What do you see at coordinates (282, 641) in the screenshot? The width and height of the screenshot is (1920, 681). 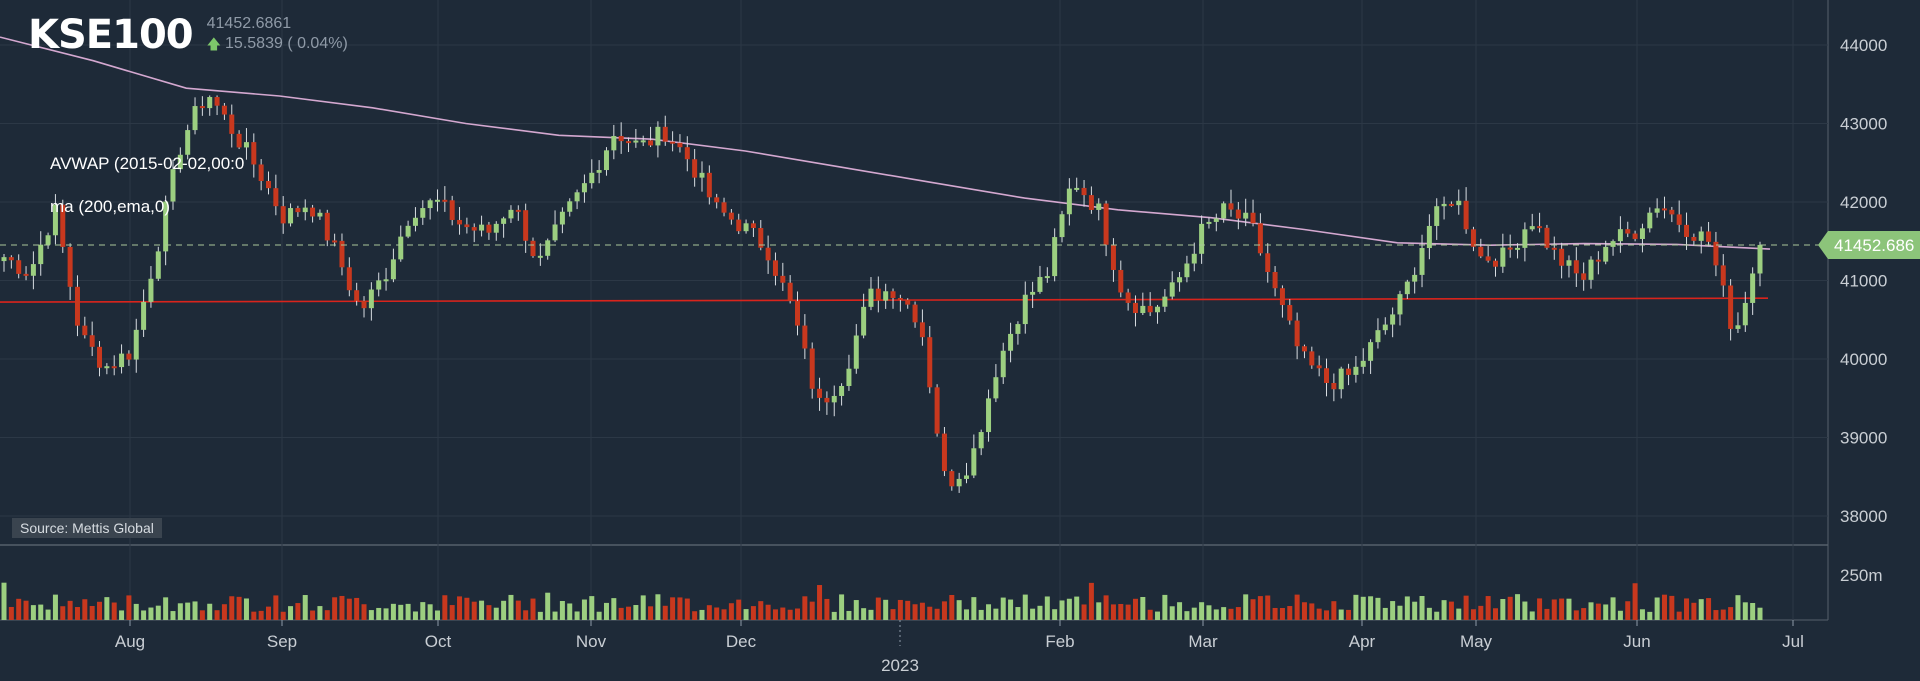 I see `x-tick-label: Sep` at bounding box center [282, 641].